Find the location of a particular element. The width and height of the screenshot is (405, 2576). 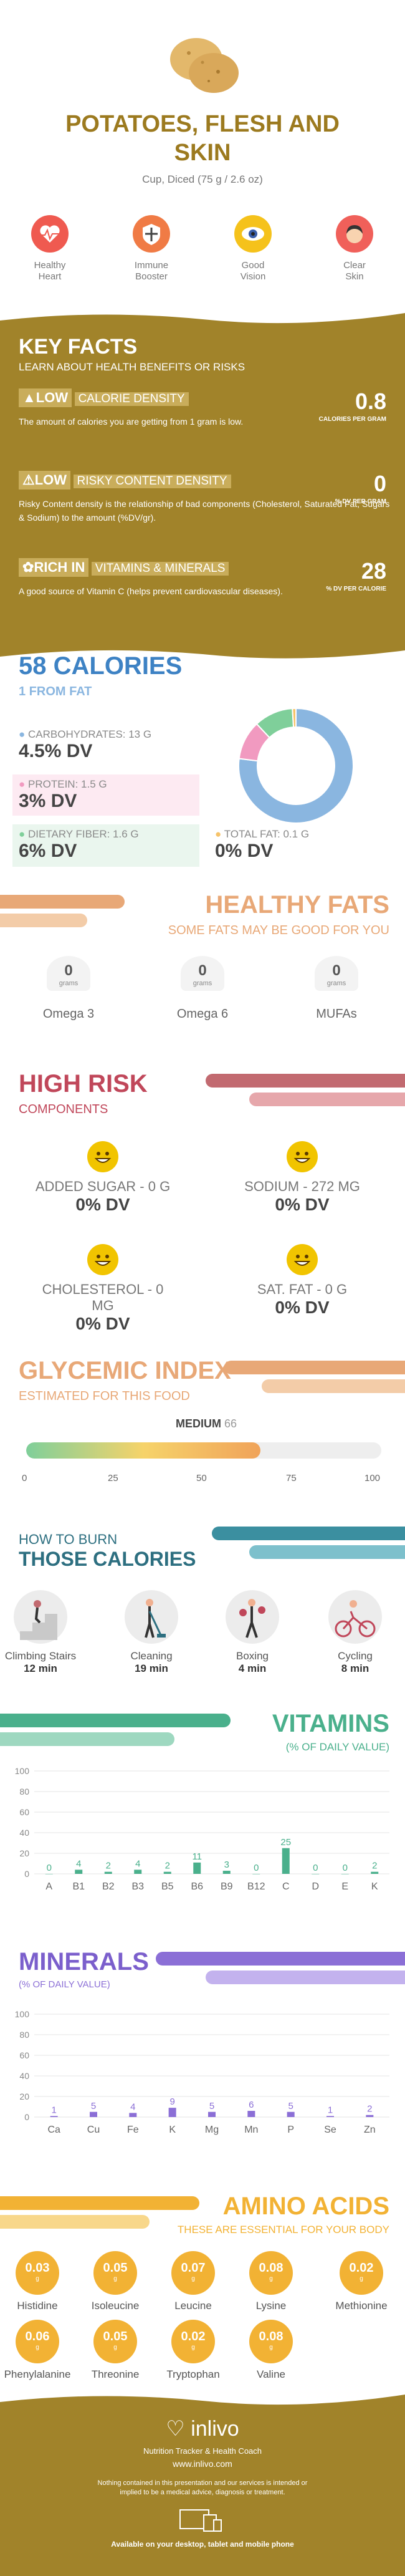

fat-label: Omega 6 is located at coordinates (202, 1014).